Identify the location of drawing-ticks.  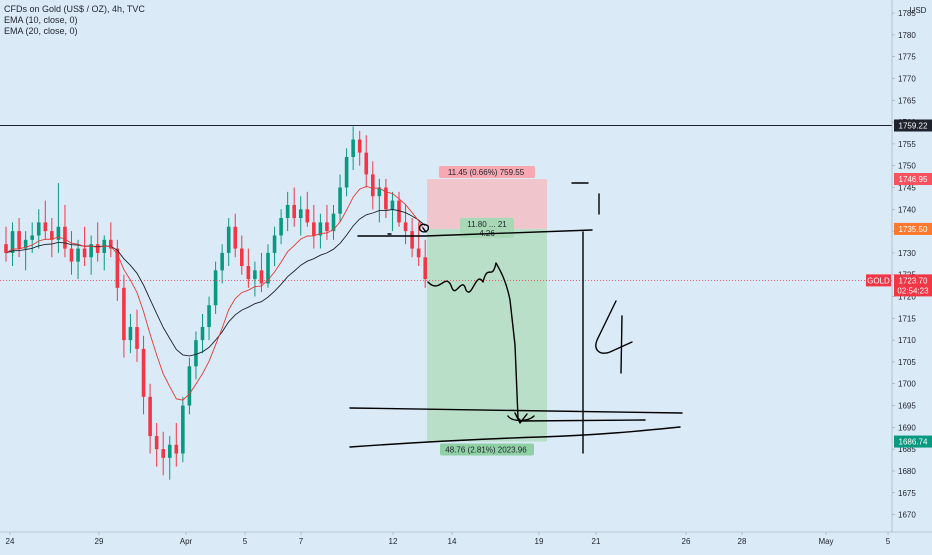
(493, 208).